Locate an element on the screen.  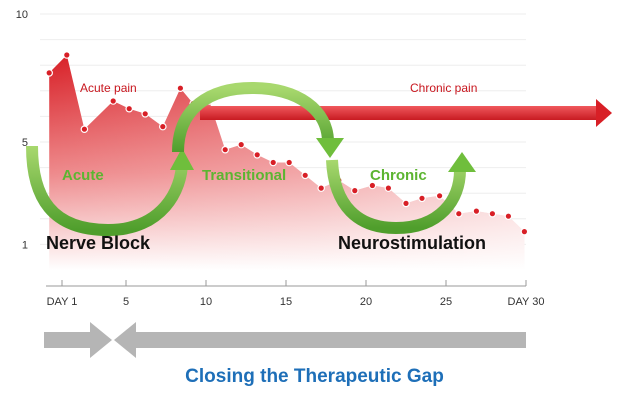
therapeutic-gap-bar is located at coordinates (285, 340).